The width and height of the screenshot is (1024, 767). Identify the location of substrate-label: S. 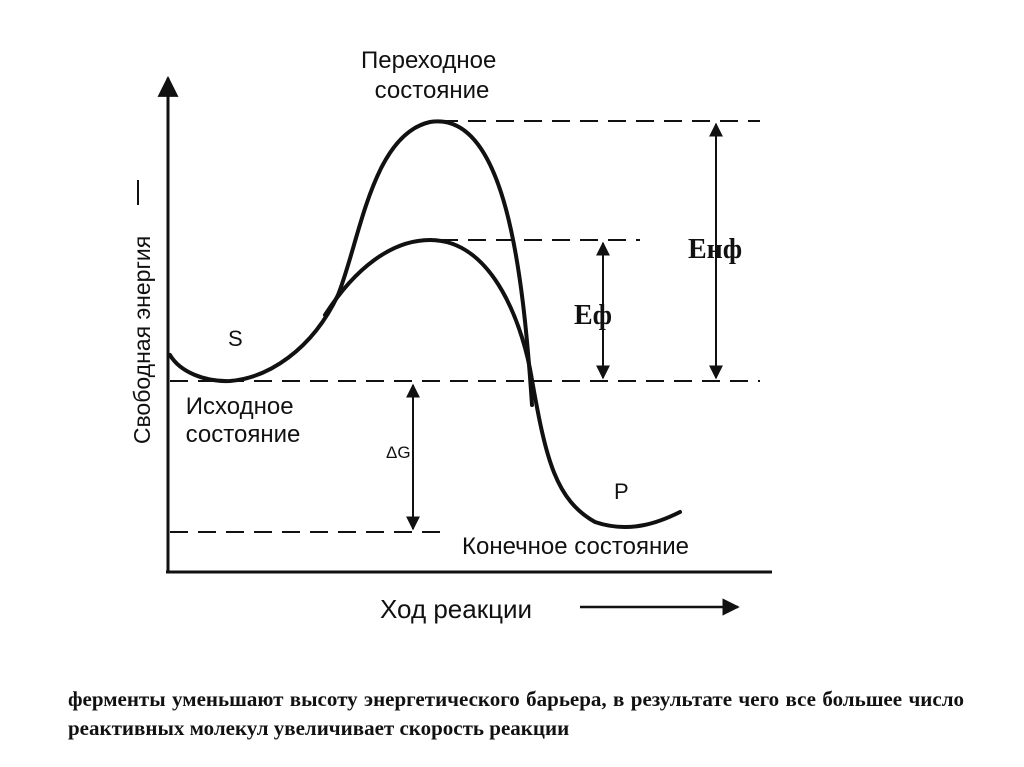
(235, 338).